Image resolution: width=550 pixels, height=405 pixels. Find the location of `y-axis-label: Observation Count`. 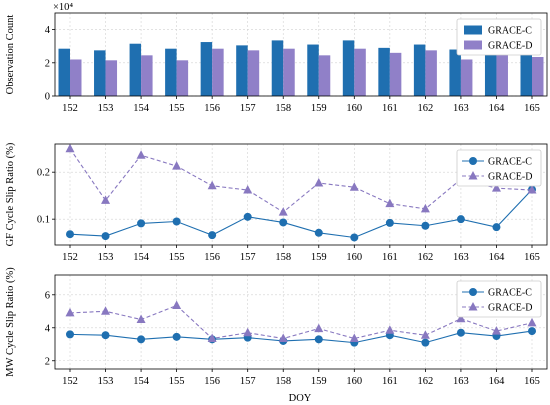

y-axis-label: Observation Count is located at coordinates (10, 55).